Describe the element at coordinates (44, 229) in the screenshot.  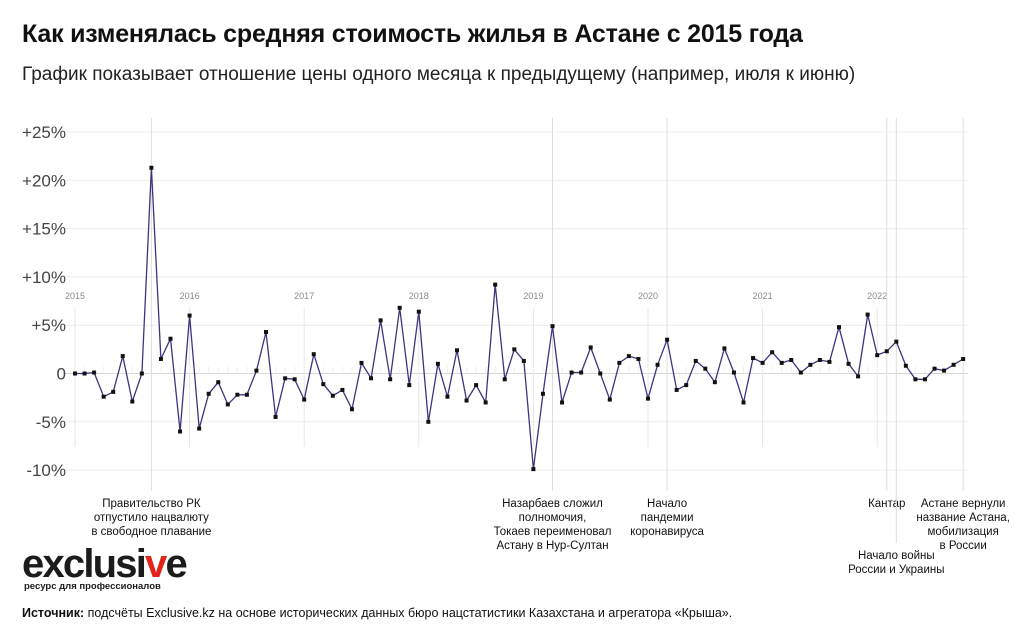
I see `y-tick-label: +15%` at that location.